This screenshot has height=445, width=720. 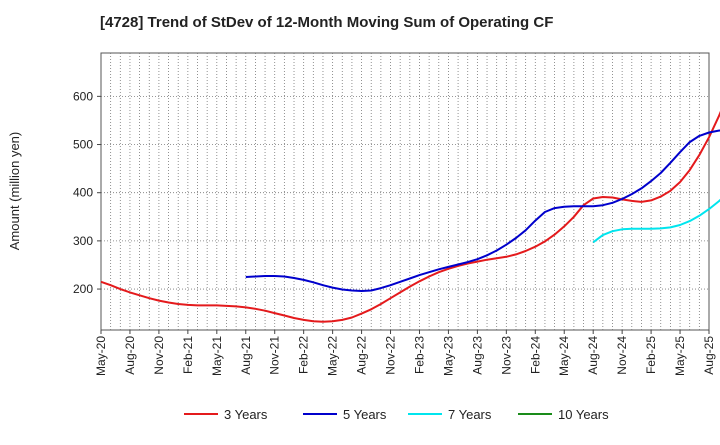 I want to click on y-tick-label: 200, so click(x=83, y=289).